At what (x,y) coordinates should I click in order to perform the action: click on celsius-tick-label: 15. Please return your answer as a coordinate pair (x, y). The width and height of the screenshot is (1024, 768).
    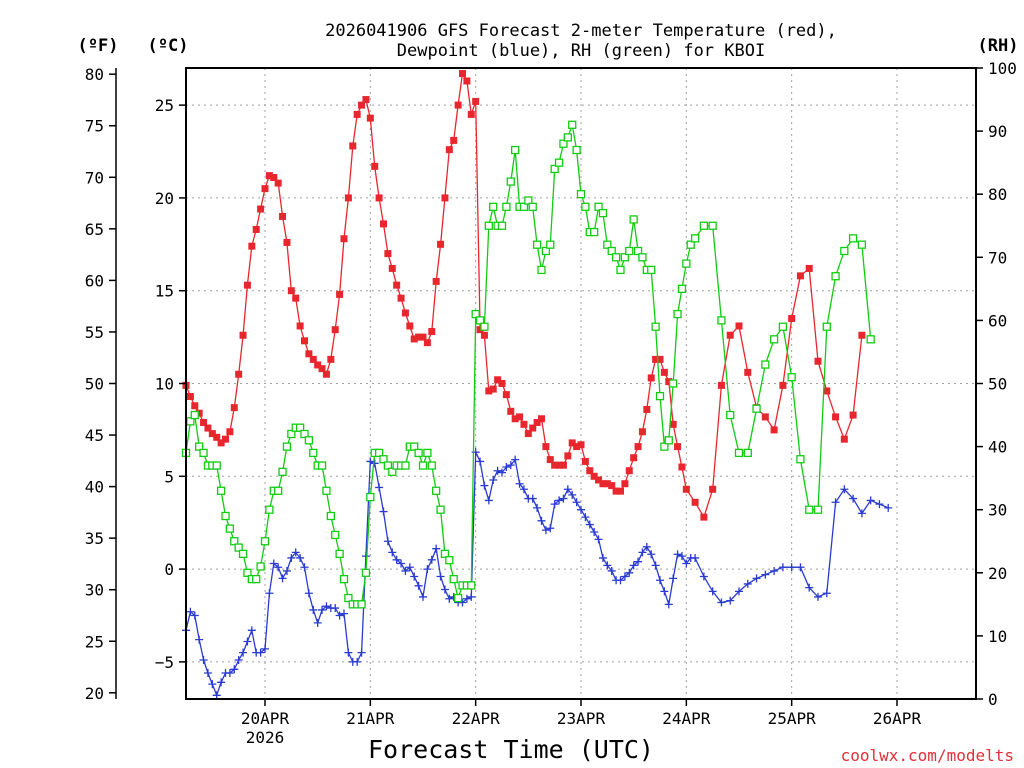
    Looking at the image, I should click on (164, 291).